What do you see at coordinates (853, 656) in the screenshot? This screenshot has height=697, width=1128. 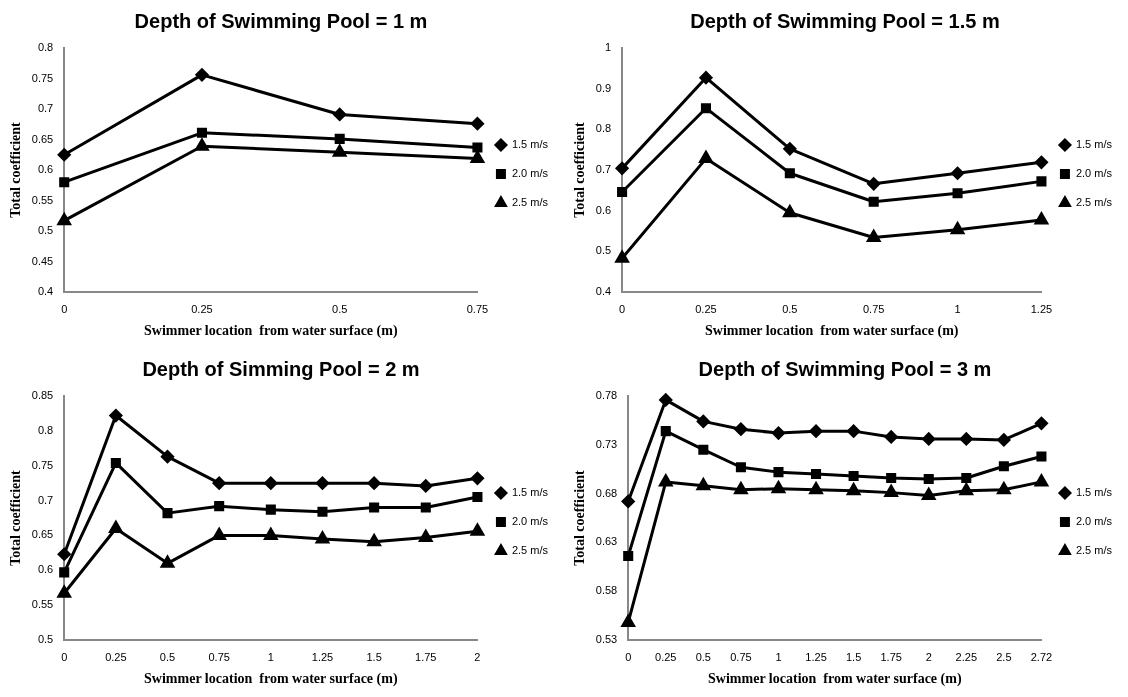 I see `x-tick-label: 1.5` at bounding box center [853, 656].